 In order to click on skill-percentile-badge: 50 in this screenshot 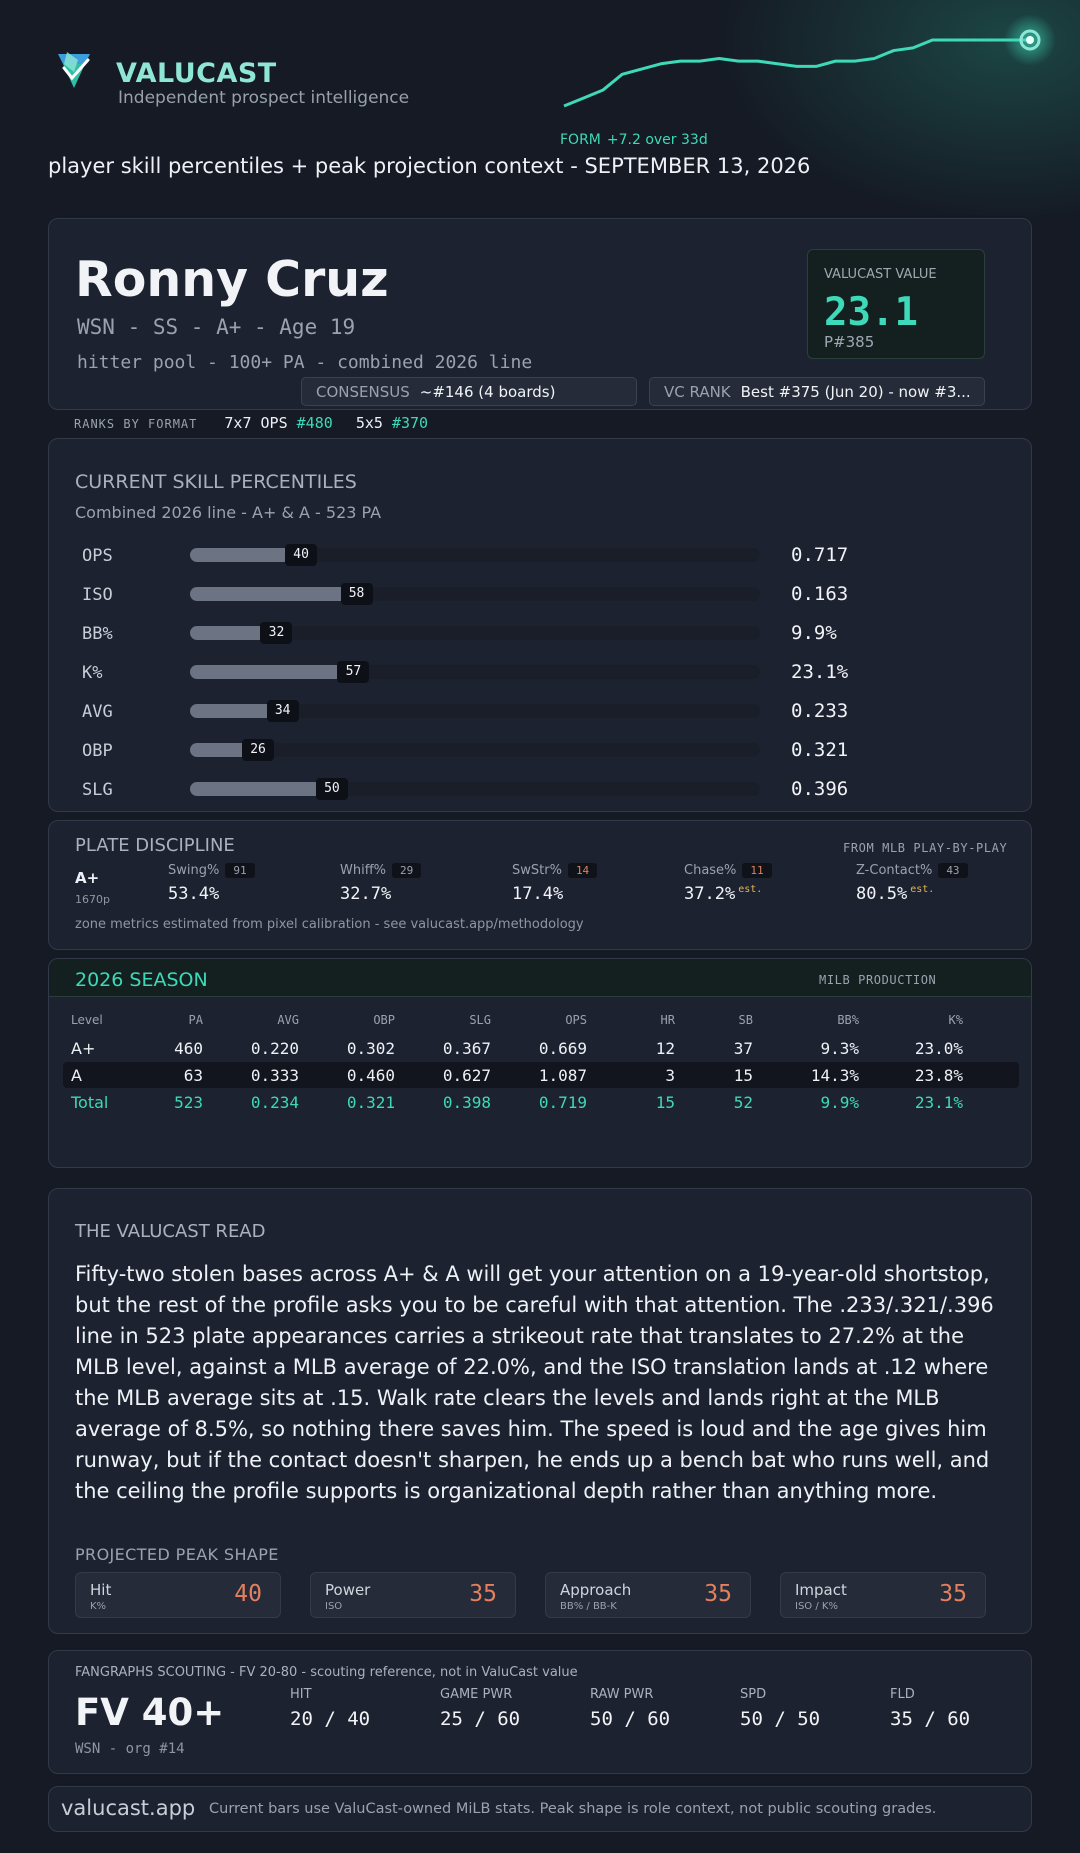, I will do `click(331, 789)`.